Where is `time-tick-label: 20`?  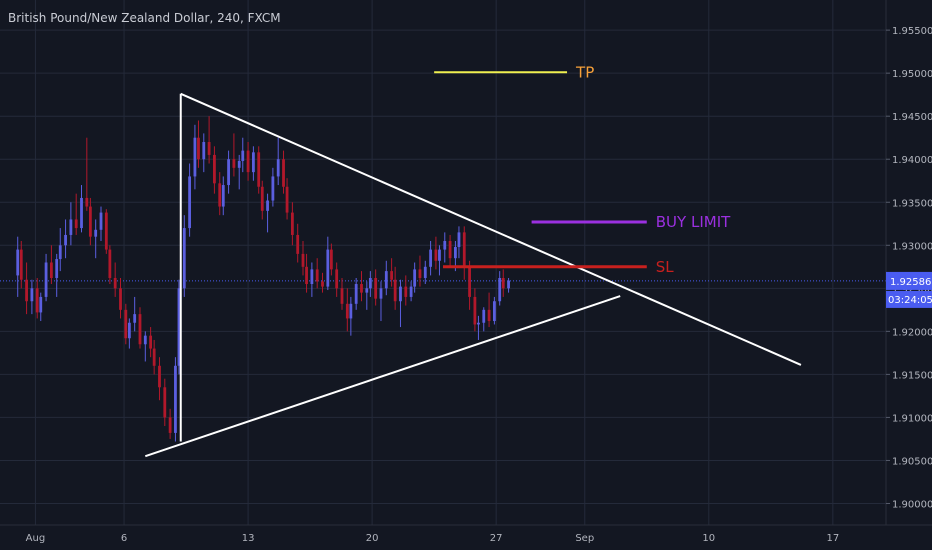
time-tick-label: 20 is located at coordinates (372, 538).